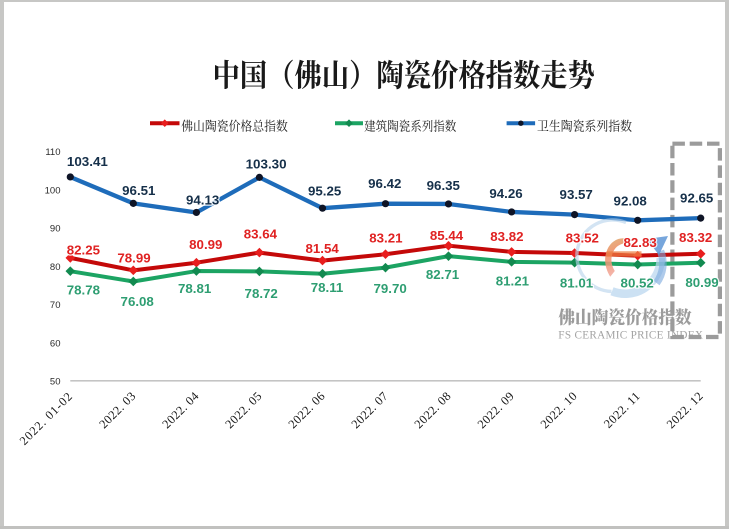 The height and width of the screenshot is (529, 729). What do you see at coordinates (55, 382) in the screenshot?
I see `svg-text: 50` at bounding box center [55, 382].